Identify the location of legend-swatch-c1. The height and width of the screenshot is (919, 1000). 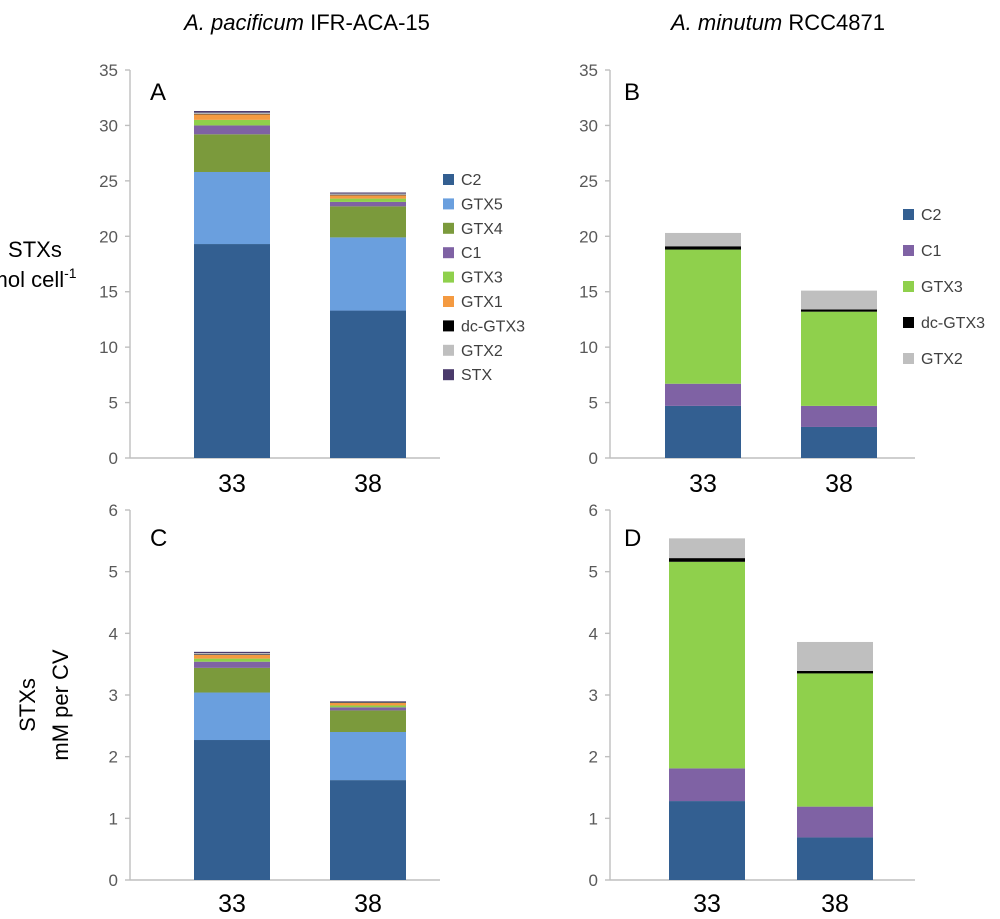
(908, 250).